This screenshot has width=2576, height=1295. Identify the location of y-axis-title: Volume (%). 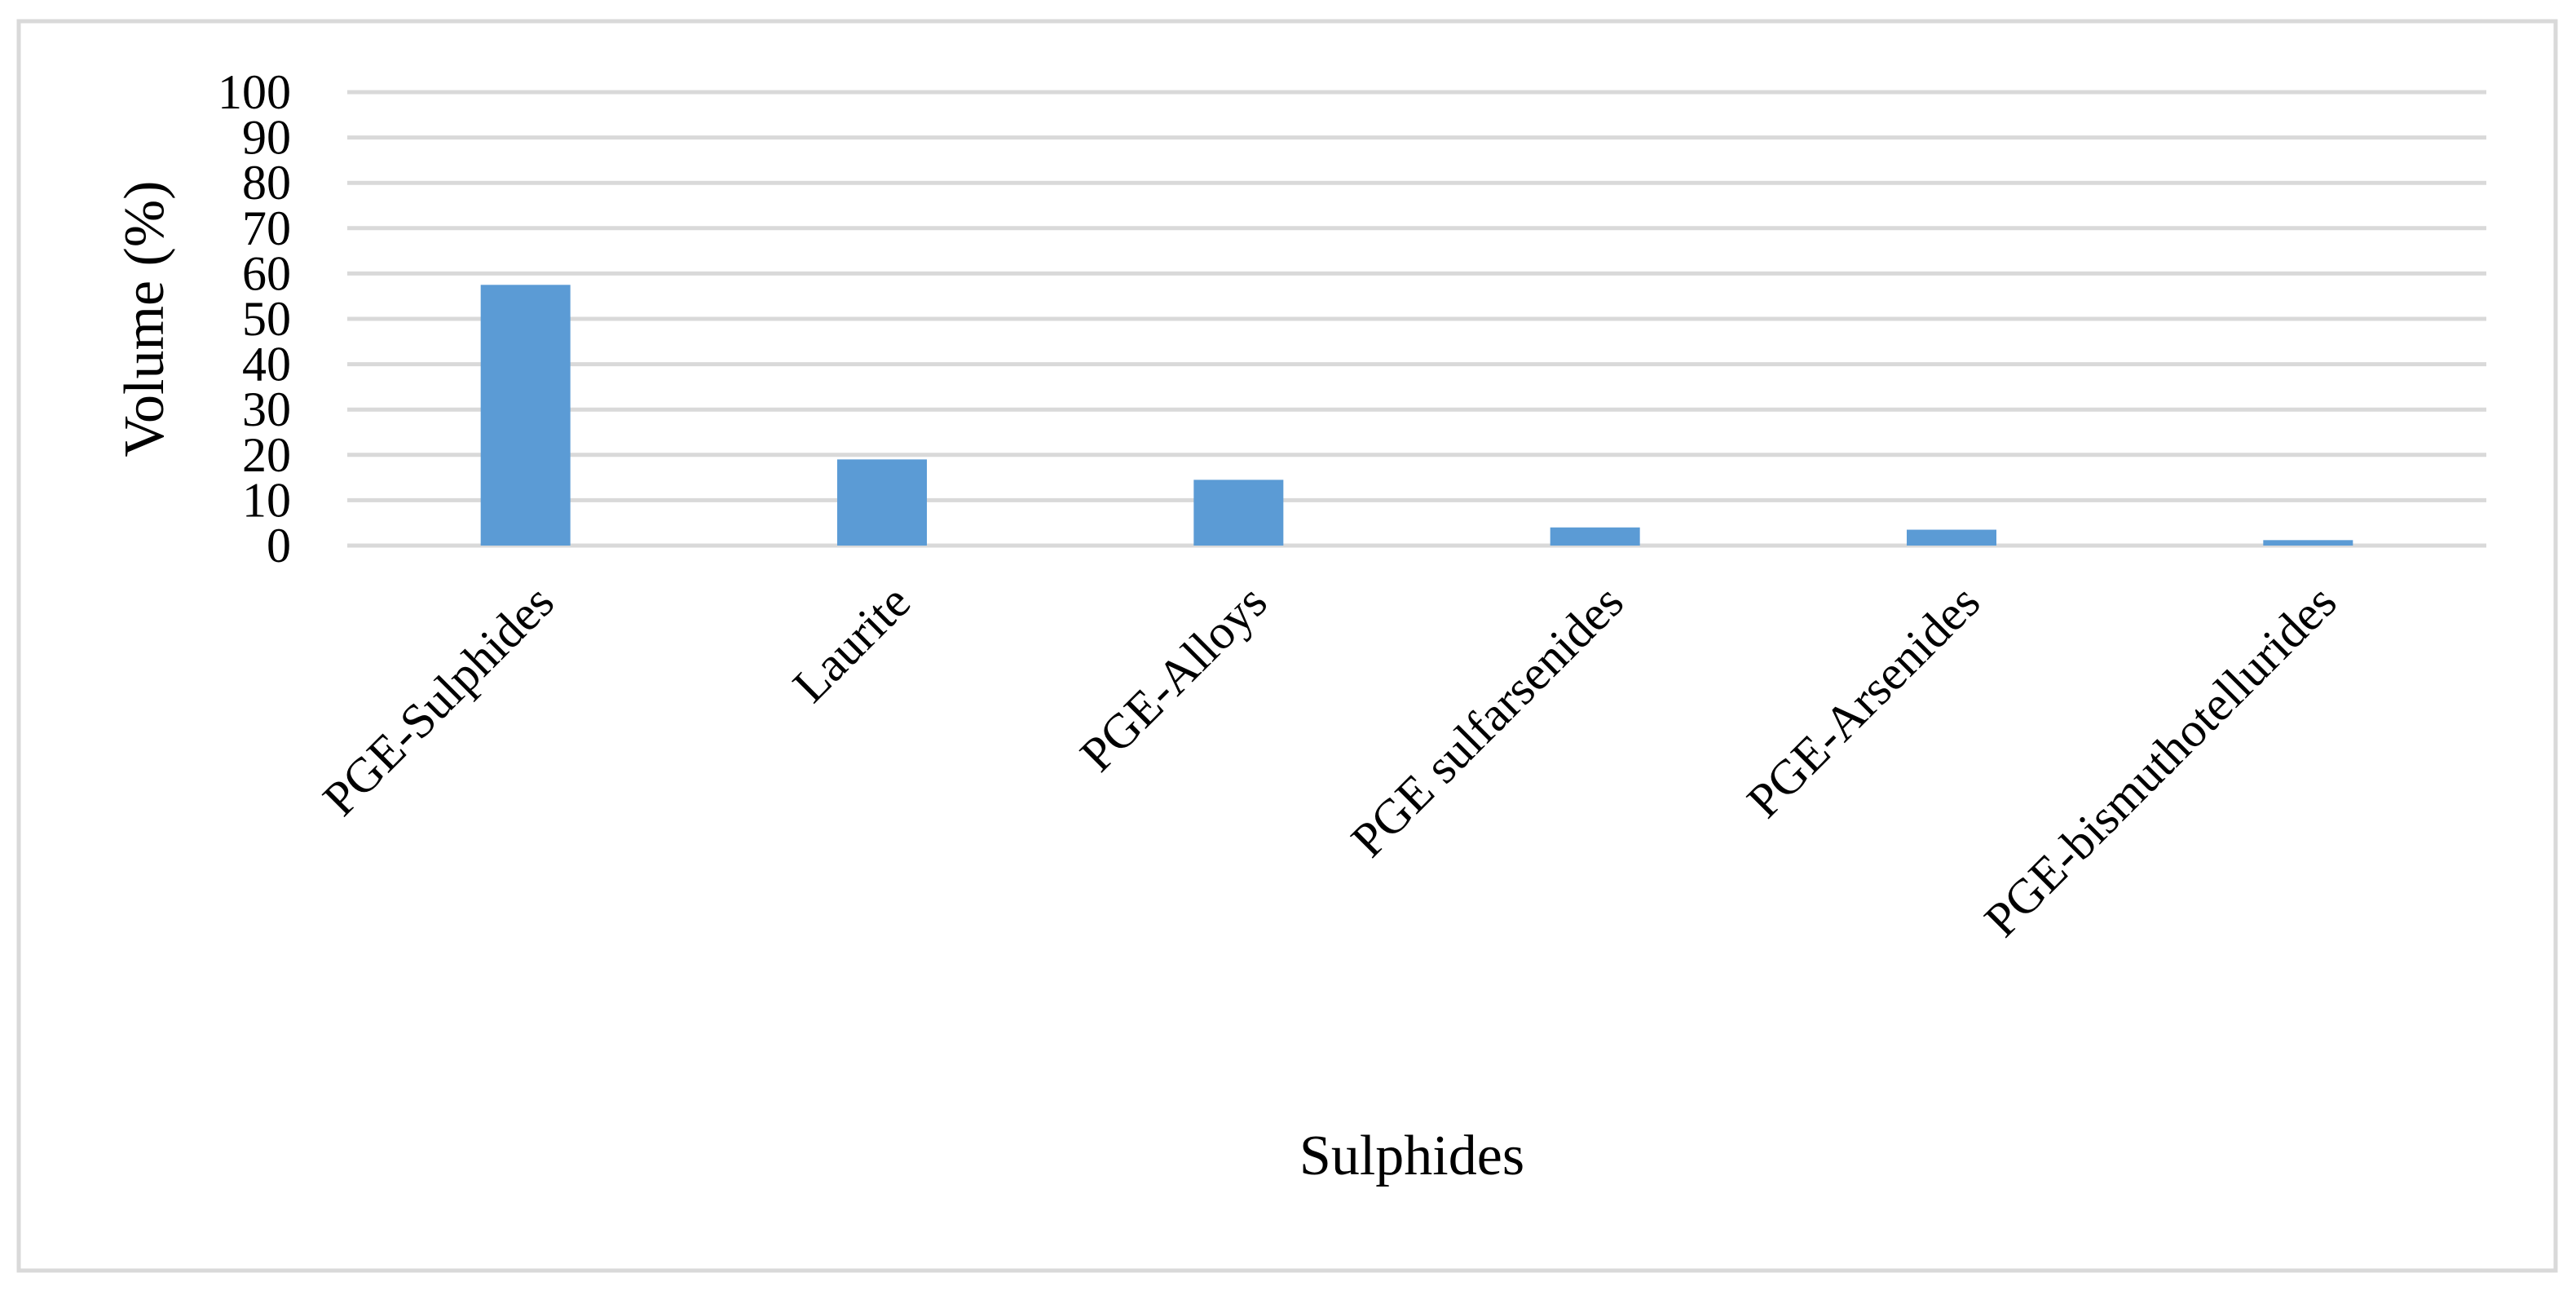
(144, 319).